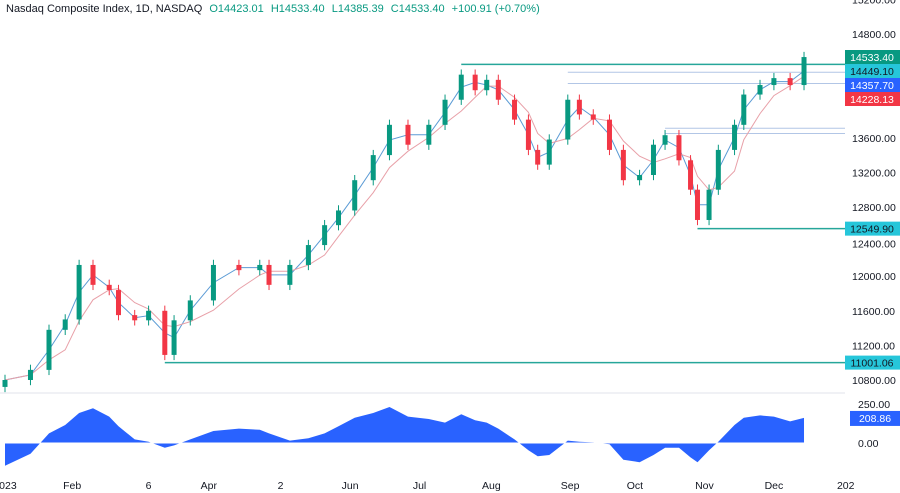 The width and height of the screenshot is (900, 493). What do you see at coordinates (874, 381) in the screenshot?
I see `y-tick-label: 10800.00` at bounding box center [874, 381].